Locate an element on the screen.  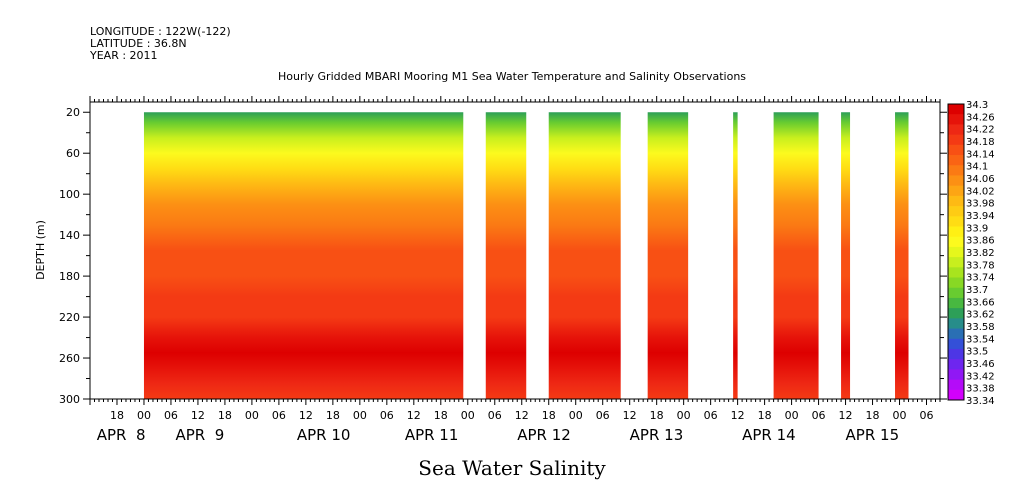
colorbar-label: 34.1 is located at coordinates (977, 167).